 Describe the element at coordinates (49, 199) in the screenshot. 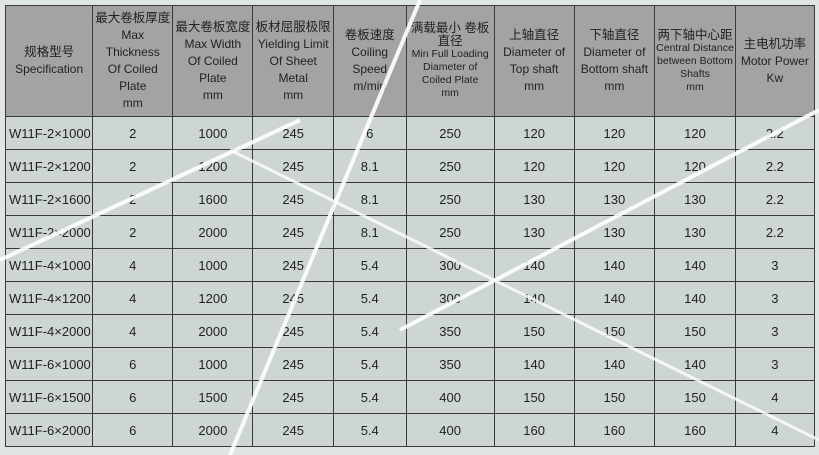

I see `table-cell: W11F-2×1600` at that location.